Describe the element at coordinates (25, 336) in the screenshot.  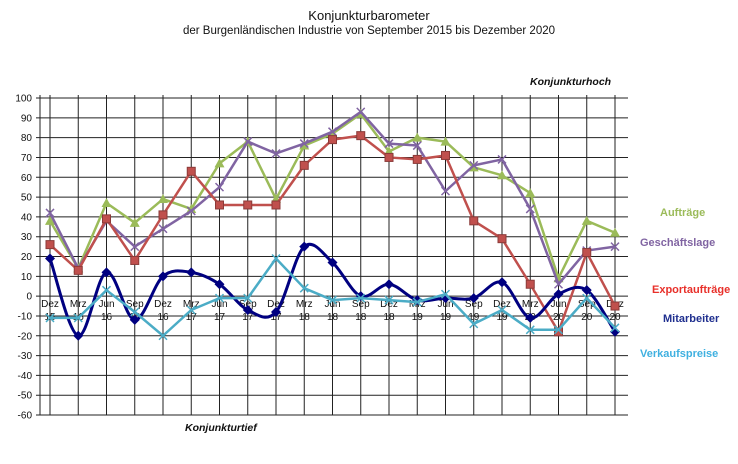
I see `y-tick-label: -20` at that location.